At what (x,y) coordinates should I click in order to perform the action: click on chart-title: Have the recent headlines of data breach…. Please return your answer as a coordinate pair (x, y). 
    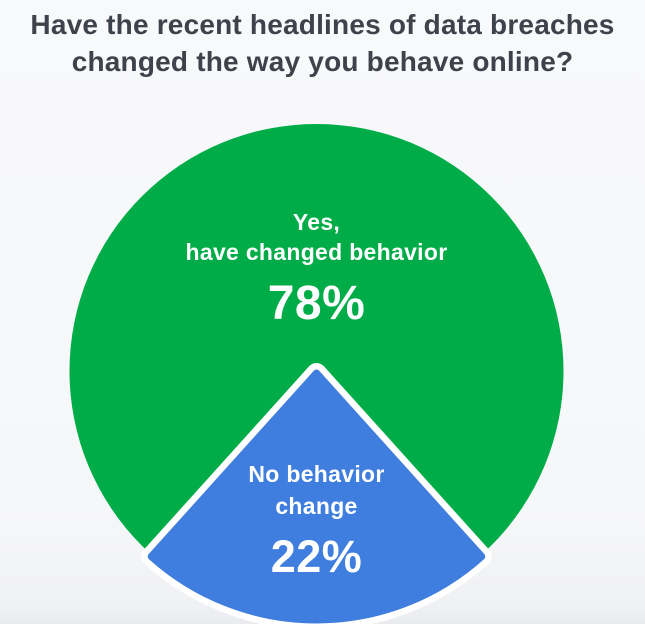
    Looking at the image, I should click on (322, 43).